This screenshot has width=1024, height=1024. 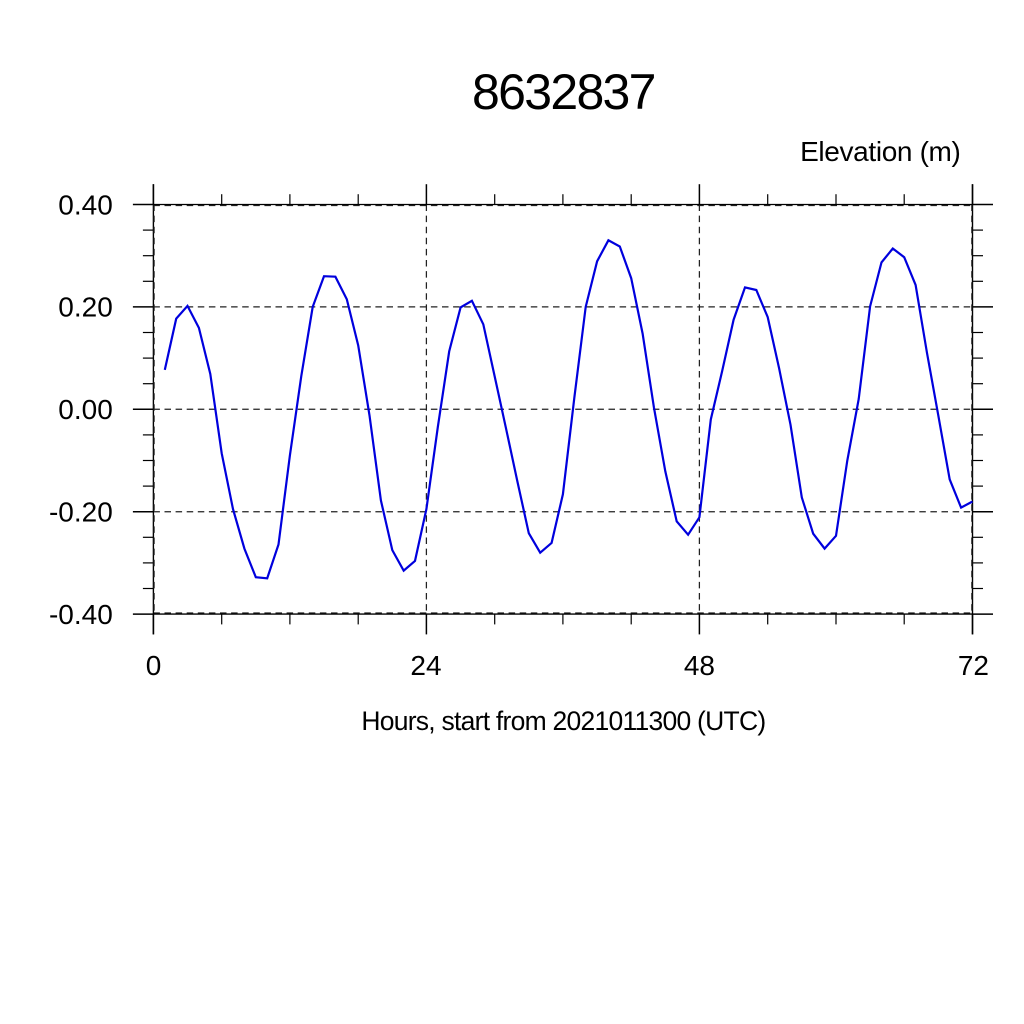 I want to click on svg-text: 8632837, so click(x=563, y=92).